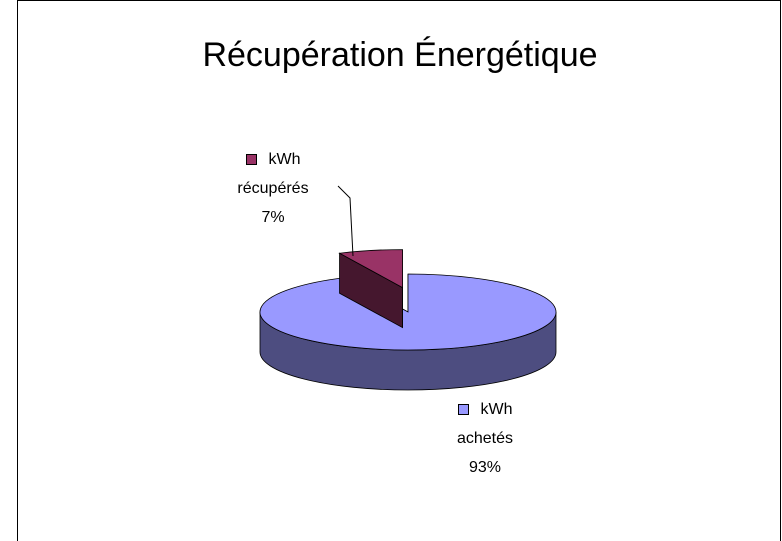 This screenshot has width=782, height=541. I want to click on label-name: kWh achetés, so click(485, 424).